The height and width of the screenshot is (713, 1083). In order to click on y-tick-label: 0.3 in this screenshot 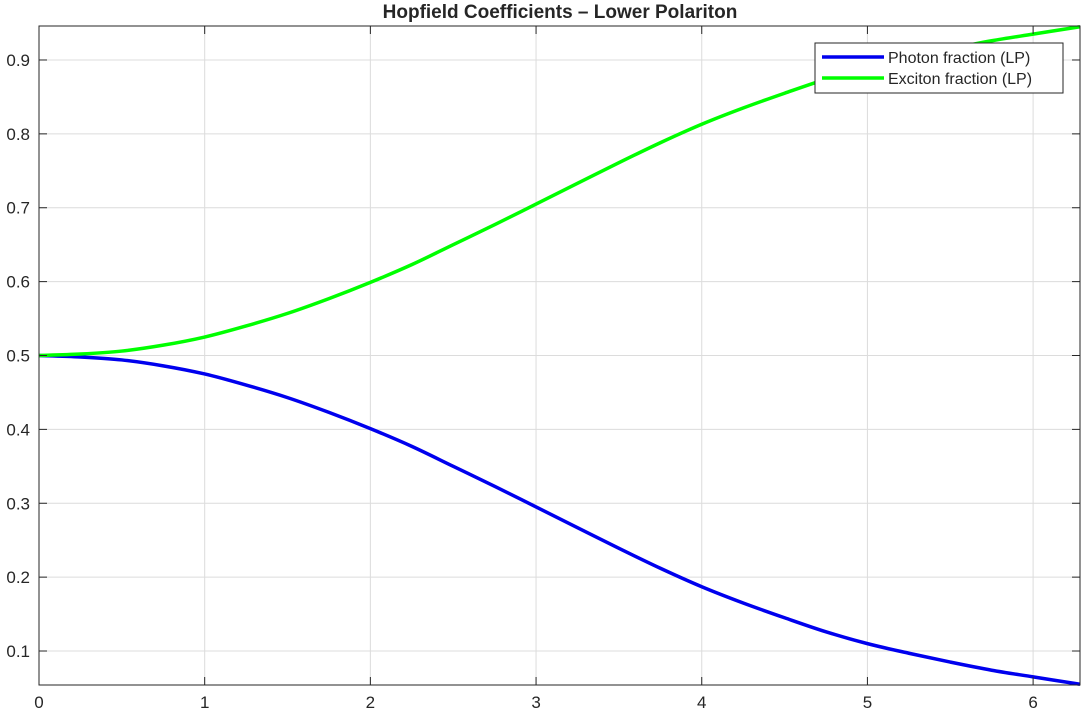, I will do `click(18, 503)`.